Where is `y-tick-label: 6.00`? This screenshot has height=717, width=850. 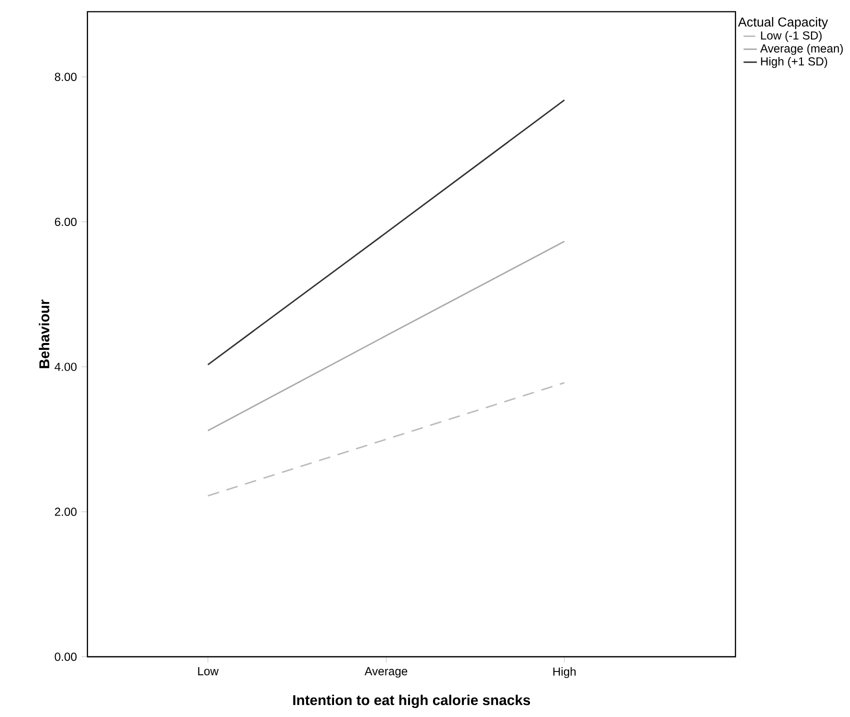
y-tick-label: 6.00 is located at coordinates (65, 222).